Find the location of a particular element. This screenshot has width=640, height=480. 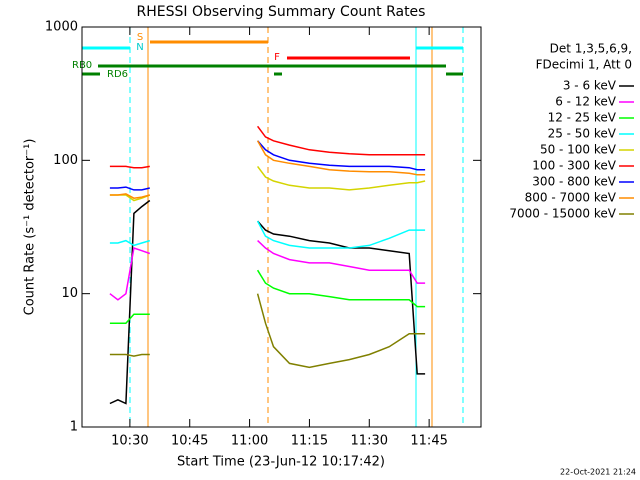

legend-header: FDecimi 1, Att 0 is located at coordinates (584, 65).